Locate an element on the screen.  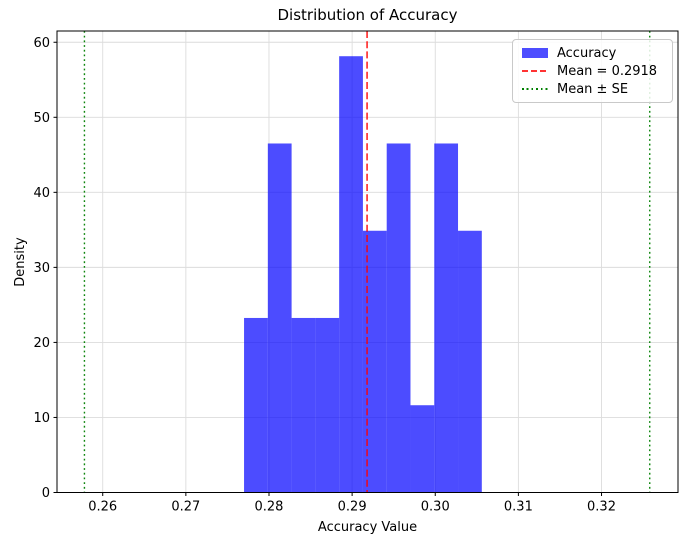
chart-title: Distribution of Accuracy is located at coordinates (368, 15).